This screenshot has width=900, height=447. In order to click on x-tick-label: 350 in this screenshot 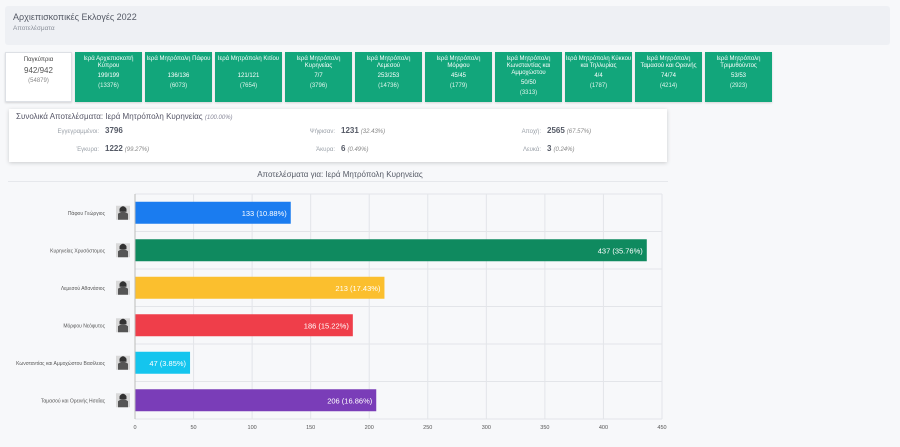, I will do `click(544, 428)`.